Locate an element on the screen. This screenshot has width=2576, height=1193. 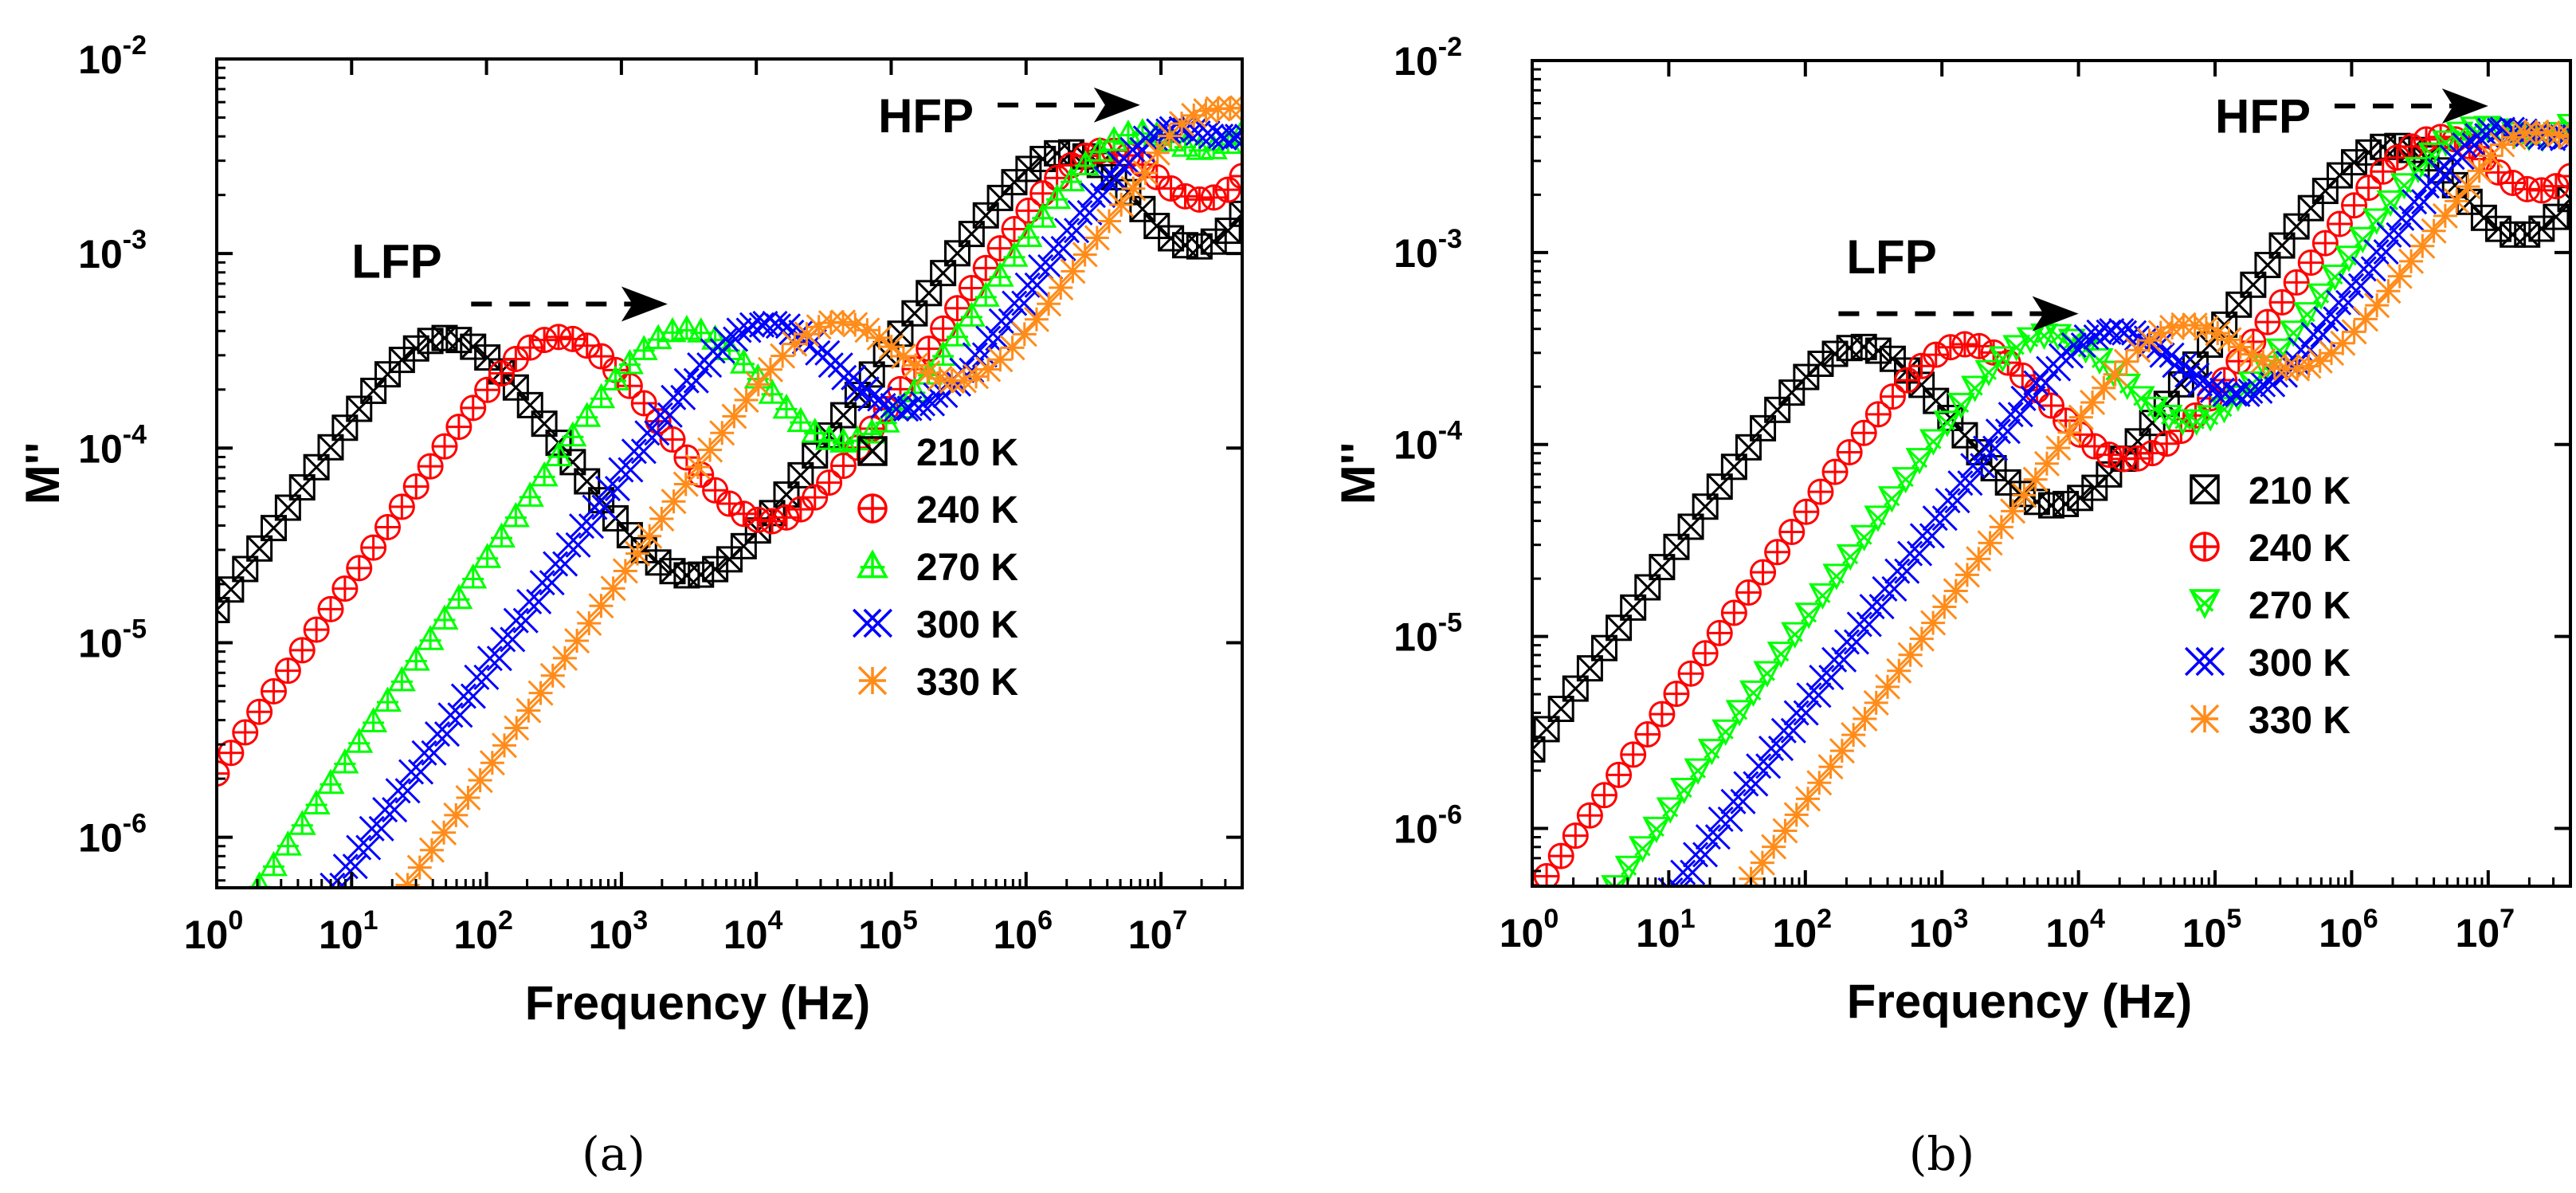
y-tick-label: 10⁻³ is located at coordinates (113, 251).